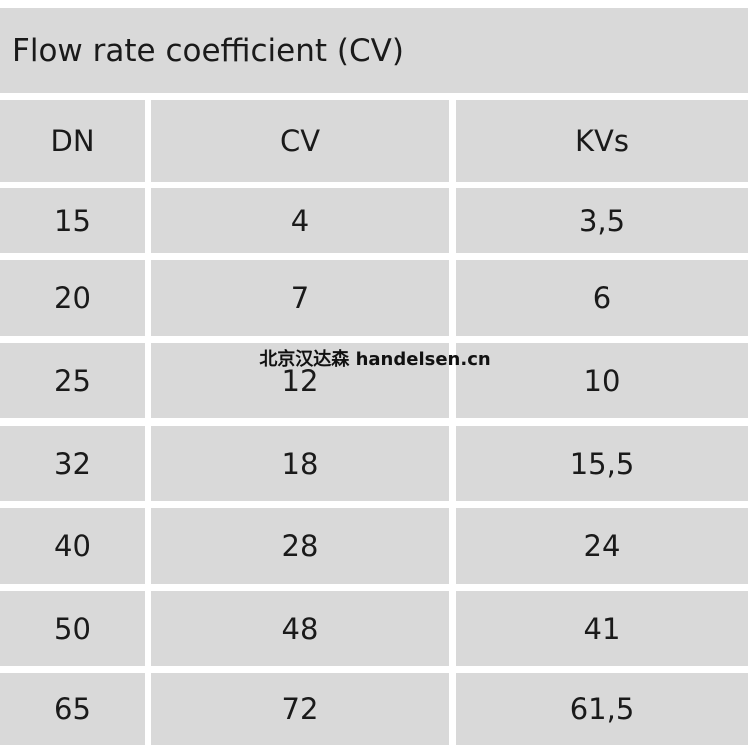 The height and width of the screenshot is (750, 750). I want to click on header-cell: DN, so click(72, 141).